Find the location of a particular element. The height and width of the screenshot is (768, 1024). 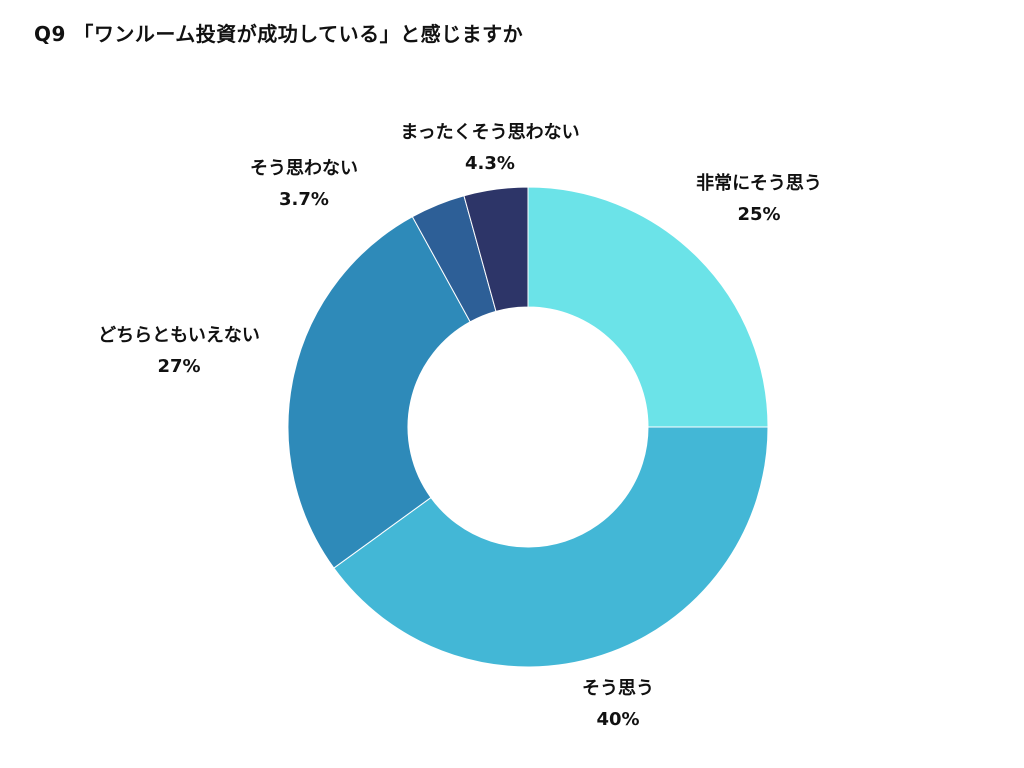

slice-label-disagree: そう思わない 3.7% is located at coordinates (304, 184).